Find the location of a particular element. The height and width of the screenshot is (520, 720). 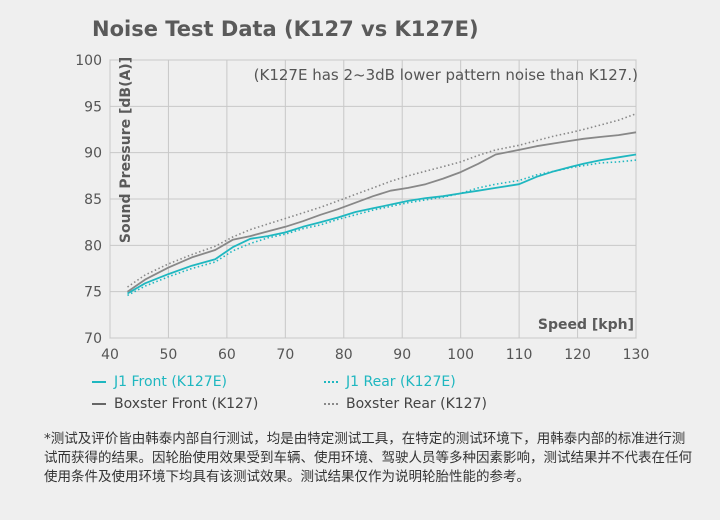

x-tick-label: 80 is located at coordinates (344, 355).